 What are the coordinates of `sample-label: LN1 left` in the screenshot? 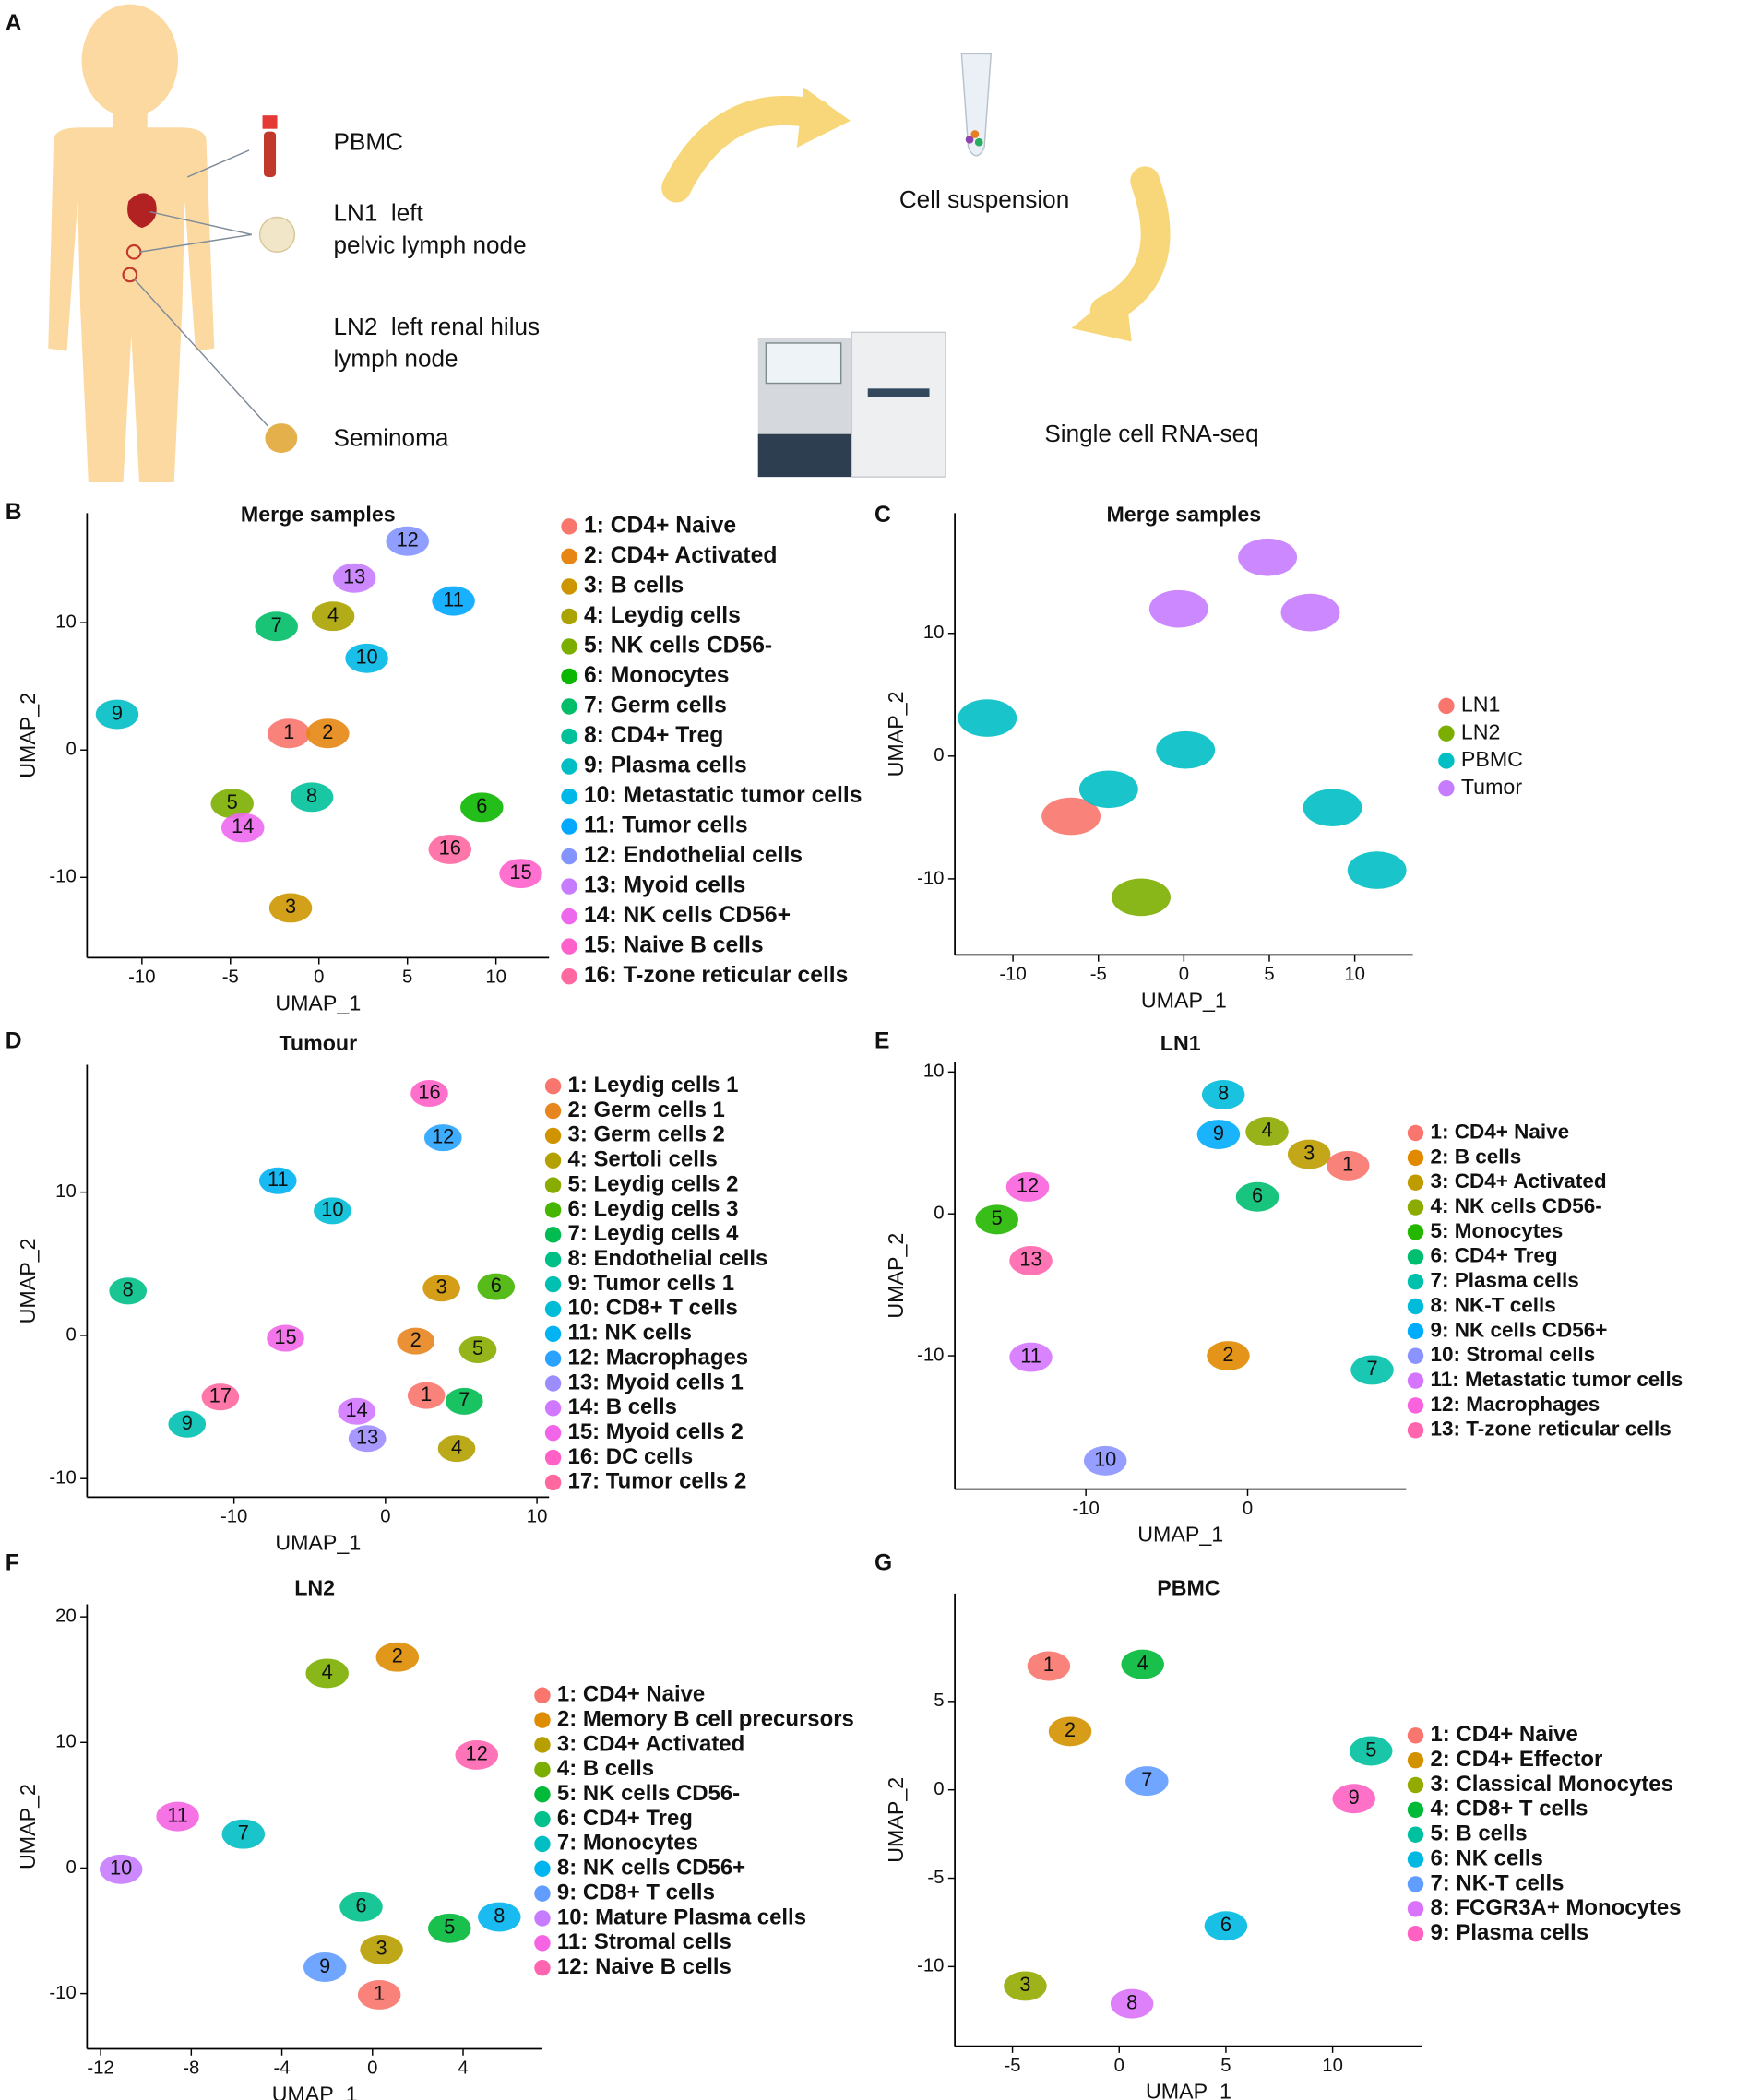 It's located at (378, 213).